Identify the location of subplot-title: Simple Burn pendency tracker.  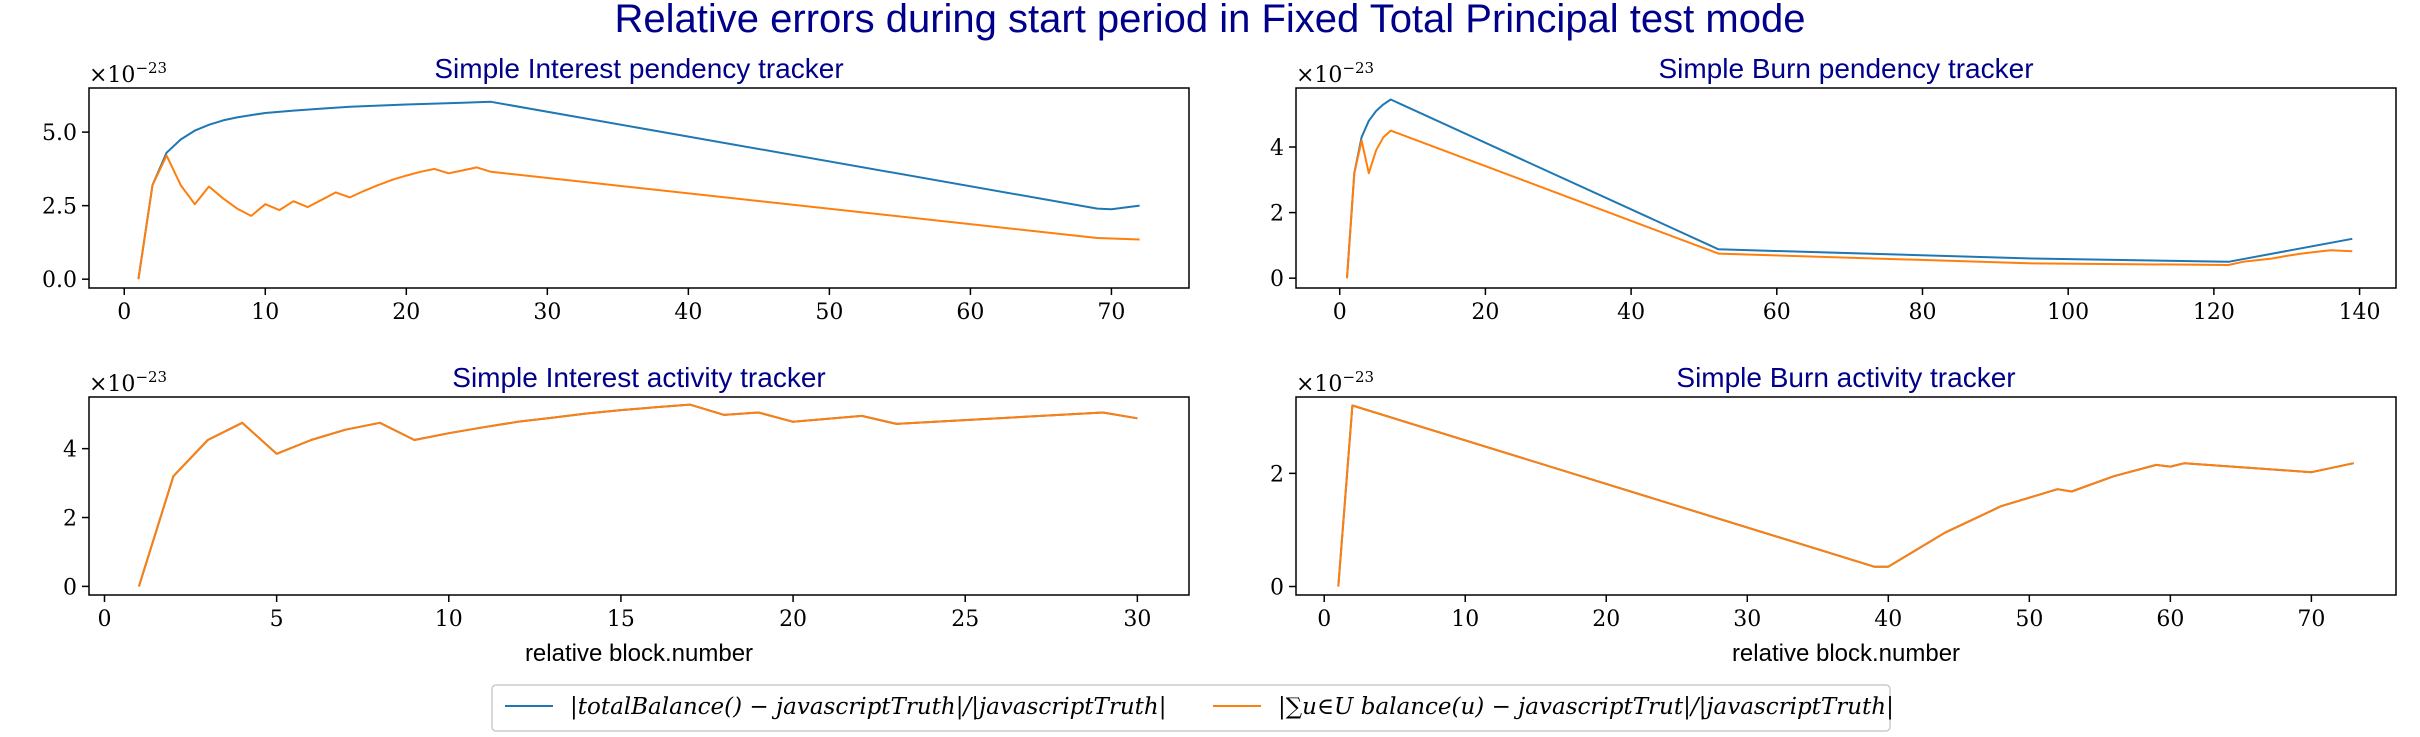
(1845, 68).